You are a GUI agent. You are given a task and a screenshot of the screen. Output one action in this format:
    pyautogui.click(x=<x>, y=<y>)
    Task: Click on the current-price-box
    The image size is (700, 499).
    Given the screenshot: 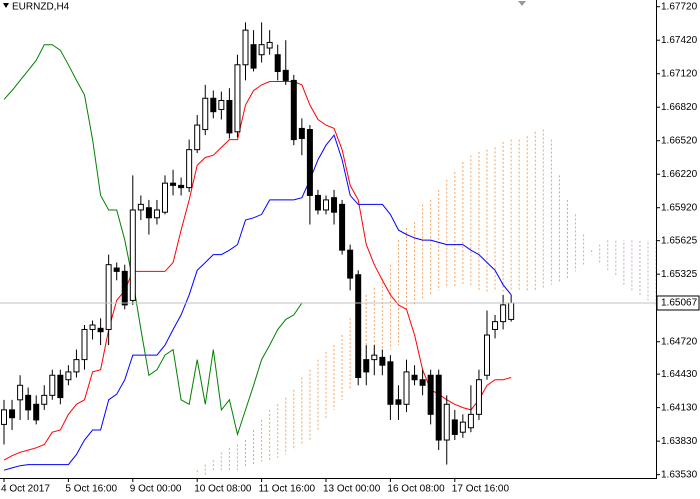 What is the action you would take?
    pyautogui.click(x=678, y=303)
    